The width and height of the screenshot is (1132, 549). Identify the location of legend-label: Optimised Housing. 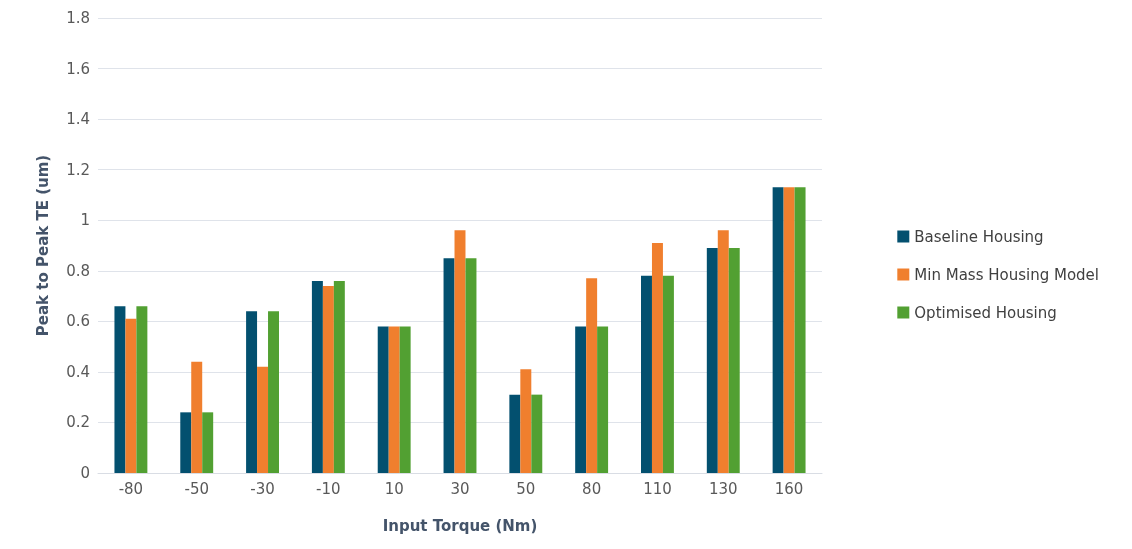
(985, 312).